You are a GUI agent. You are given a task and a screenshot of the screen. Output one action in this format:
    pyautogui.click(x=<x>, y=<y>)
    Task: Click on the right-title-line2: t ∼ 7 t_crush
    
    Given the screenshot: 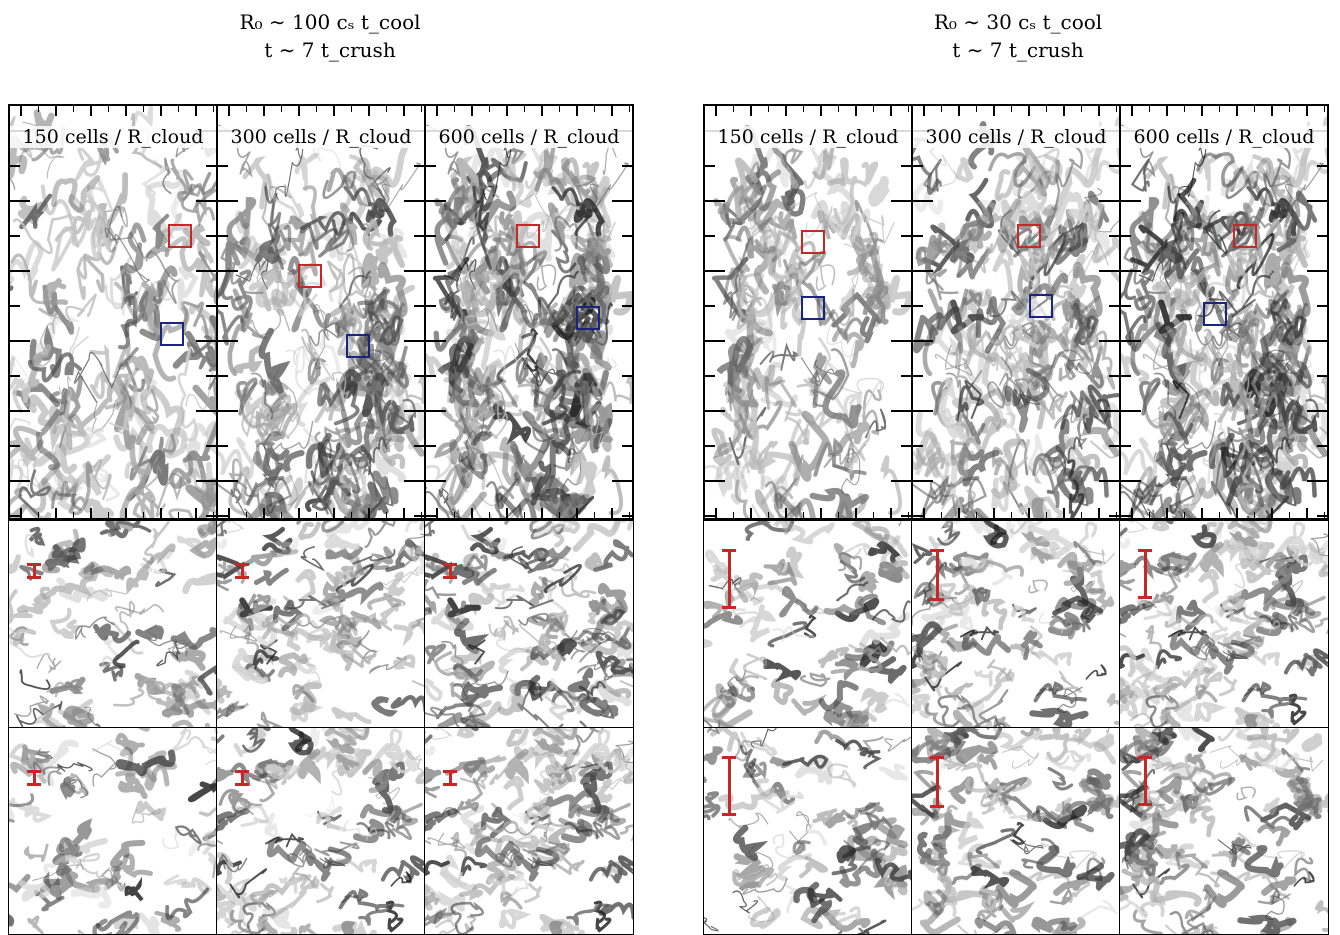 What is the action you would take?
    pyautogui.click(x=1018, y=50)
    